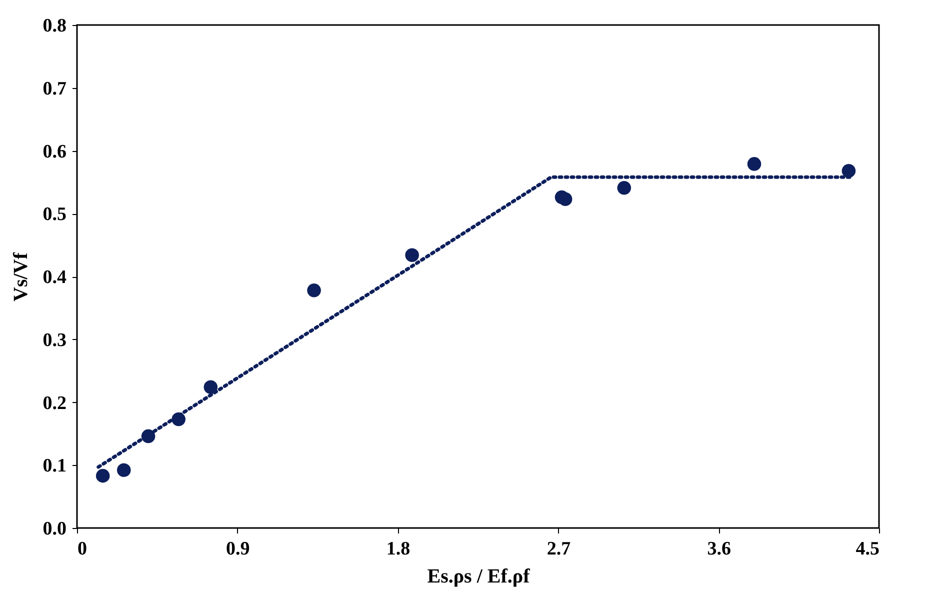 Image resolution: width=933 pixels, height=614 pixels. I want to click on y-tick-label: 0.0, so click(54, 529).